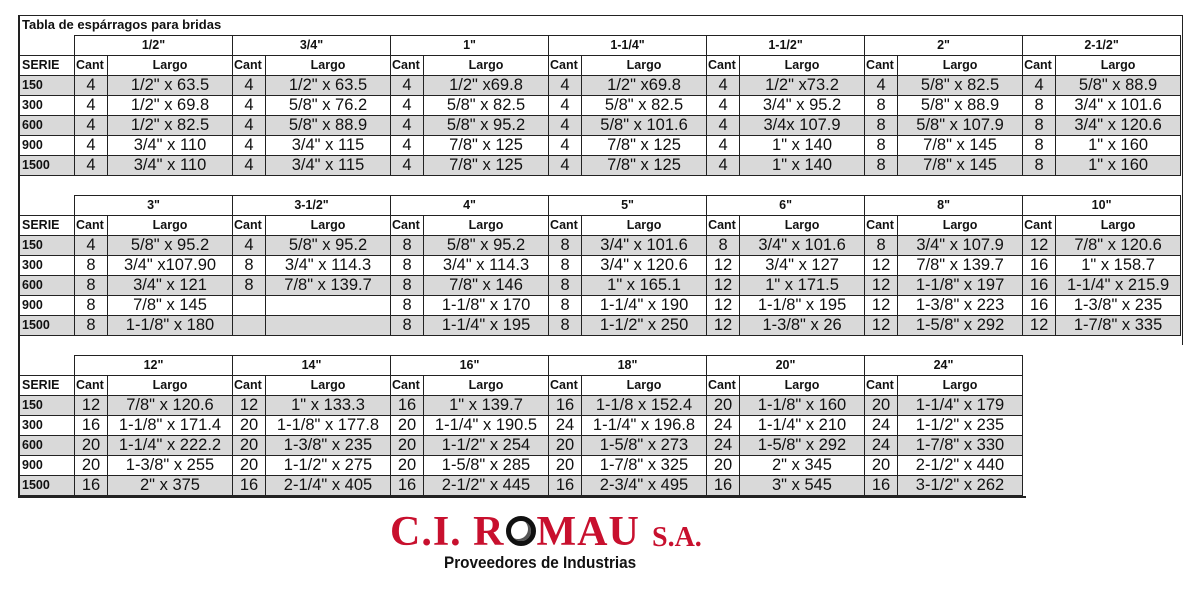  Describe the element at coordinates (328, 265) in the screenshot. I see `largo-cell: 3/4" x 114.3` at that location.